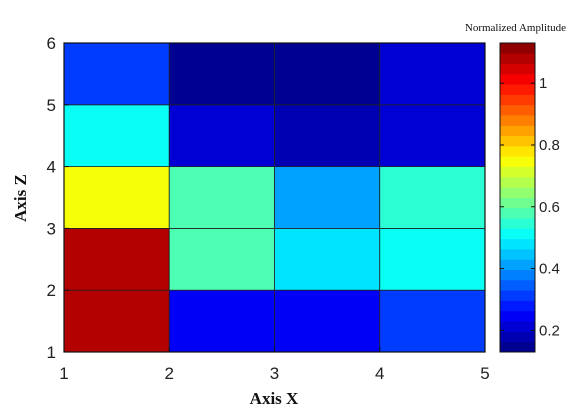  What do you see at coordinates (549, 269) in the screenshot?
I see `colorbar-tick-label: 0.4` at bounding box center [549, 269].